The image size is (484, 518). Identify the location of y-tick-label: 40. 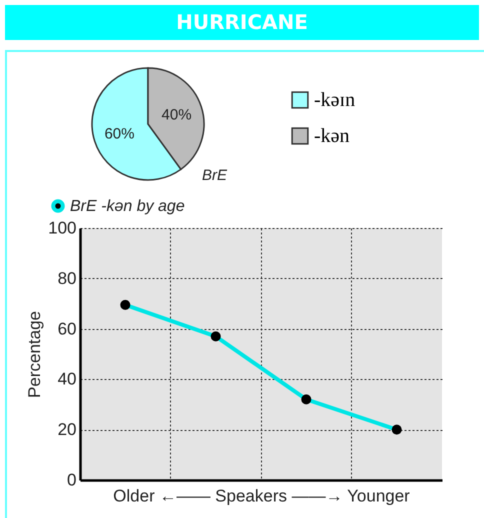
(67, 379).